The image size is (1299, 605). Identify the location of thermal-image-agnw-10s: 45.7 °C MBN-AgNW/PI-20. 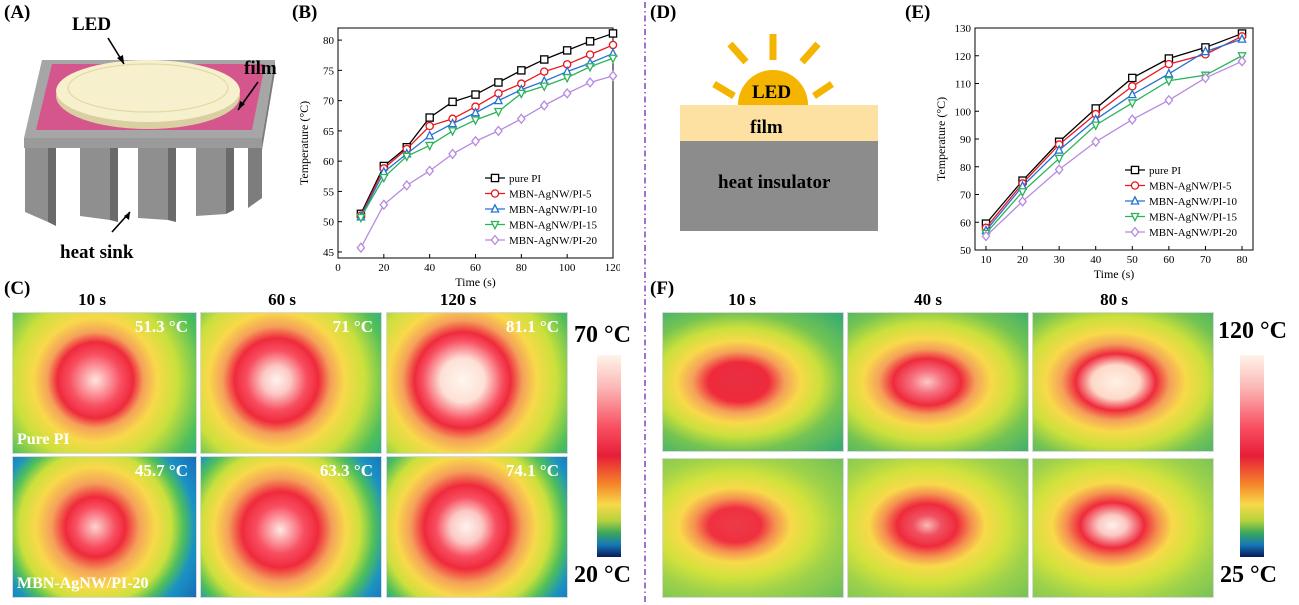
(104, 527).